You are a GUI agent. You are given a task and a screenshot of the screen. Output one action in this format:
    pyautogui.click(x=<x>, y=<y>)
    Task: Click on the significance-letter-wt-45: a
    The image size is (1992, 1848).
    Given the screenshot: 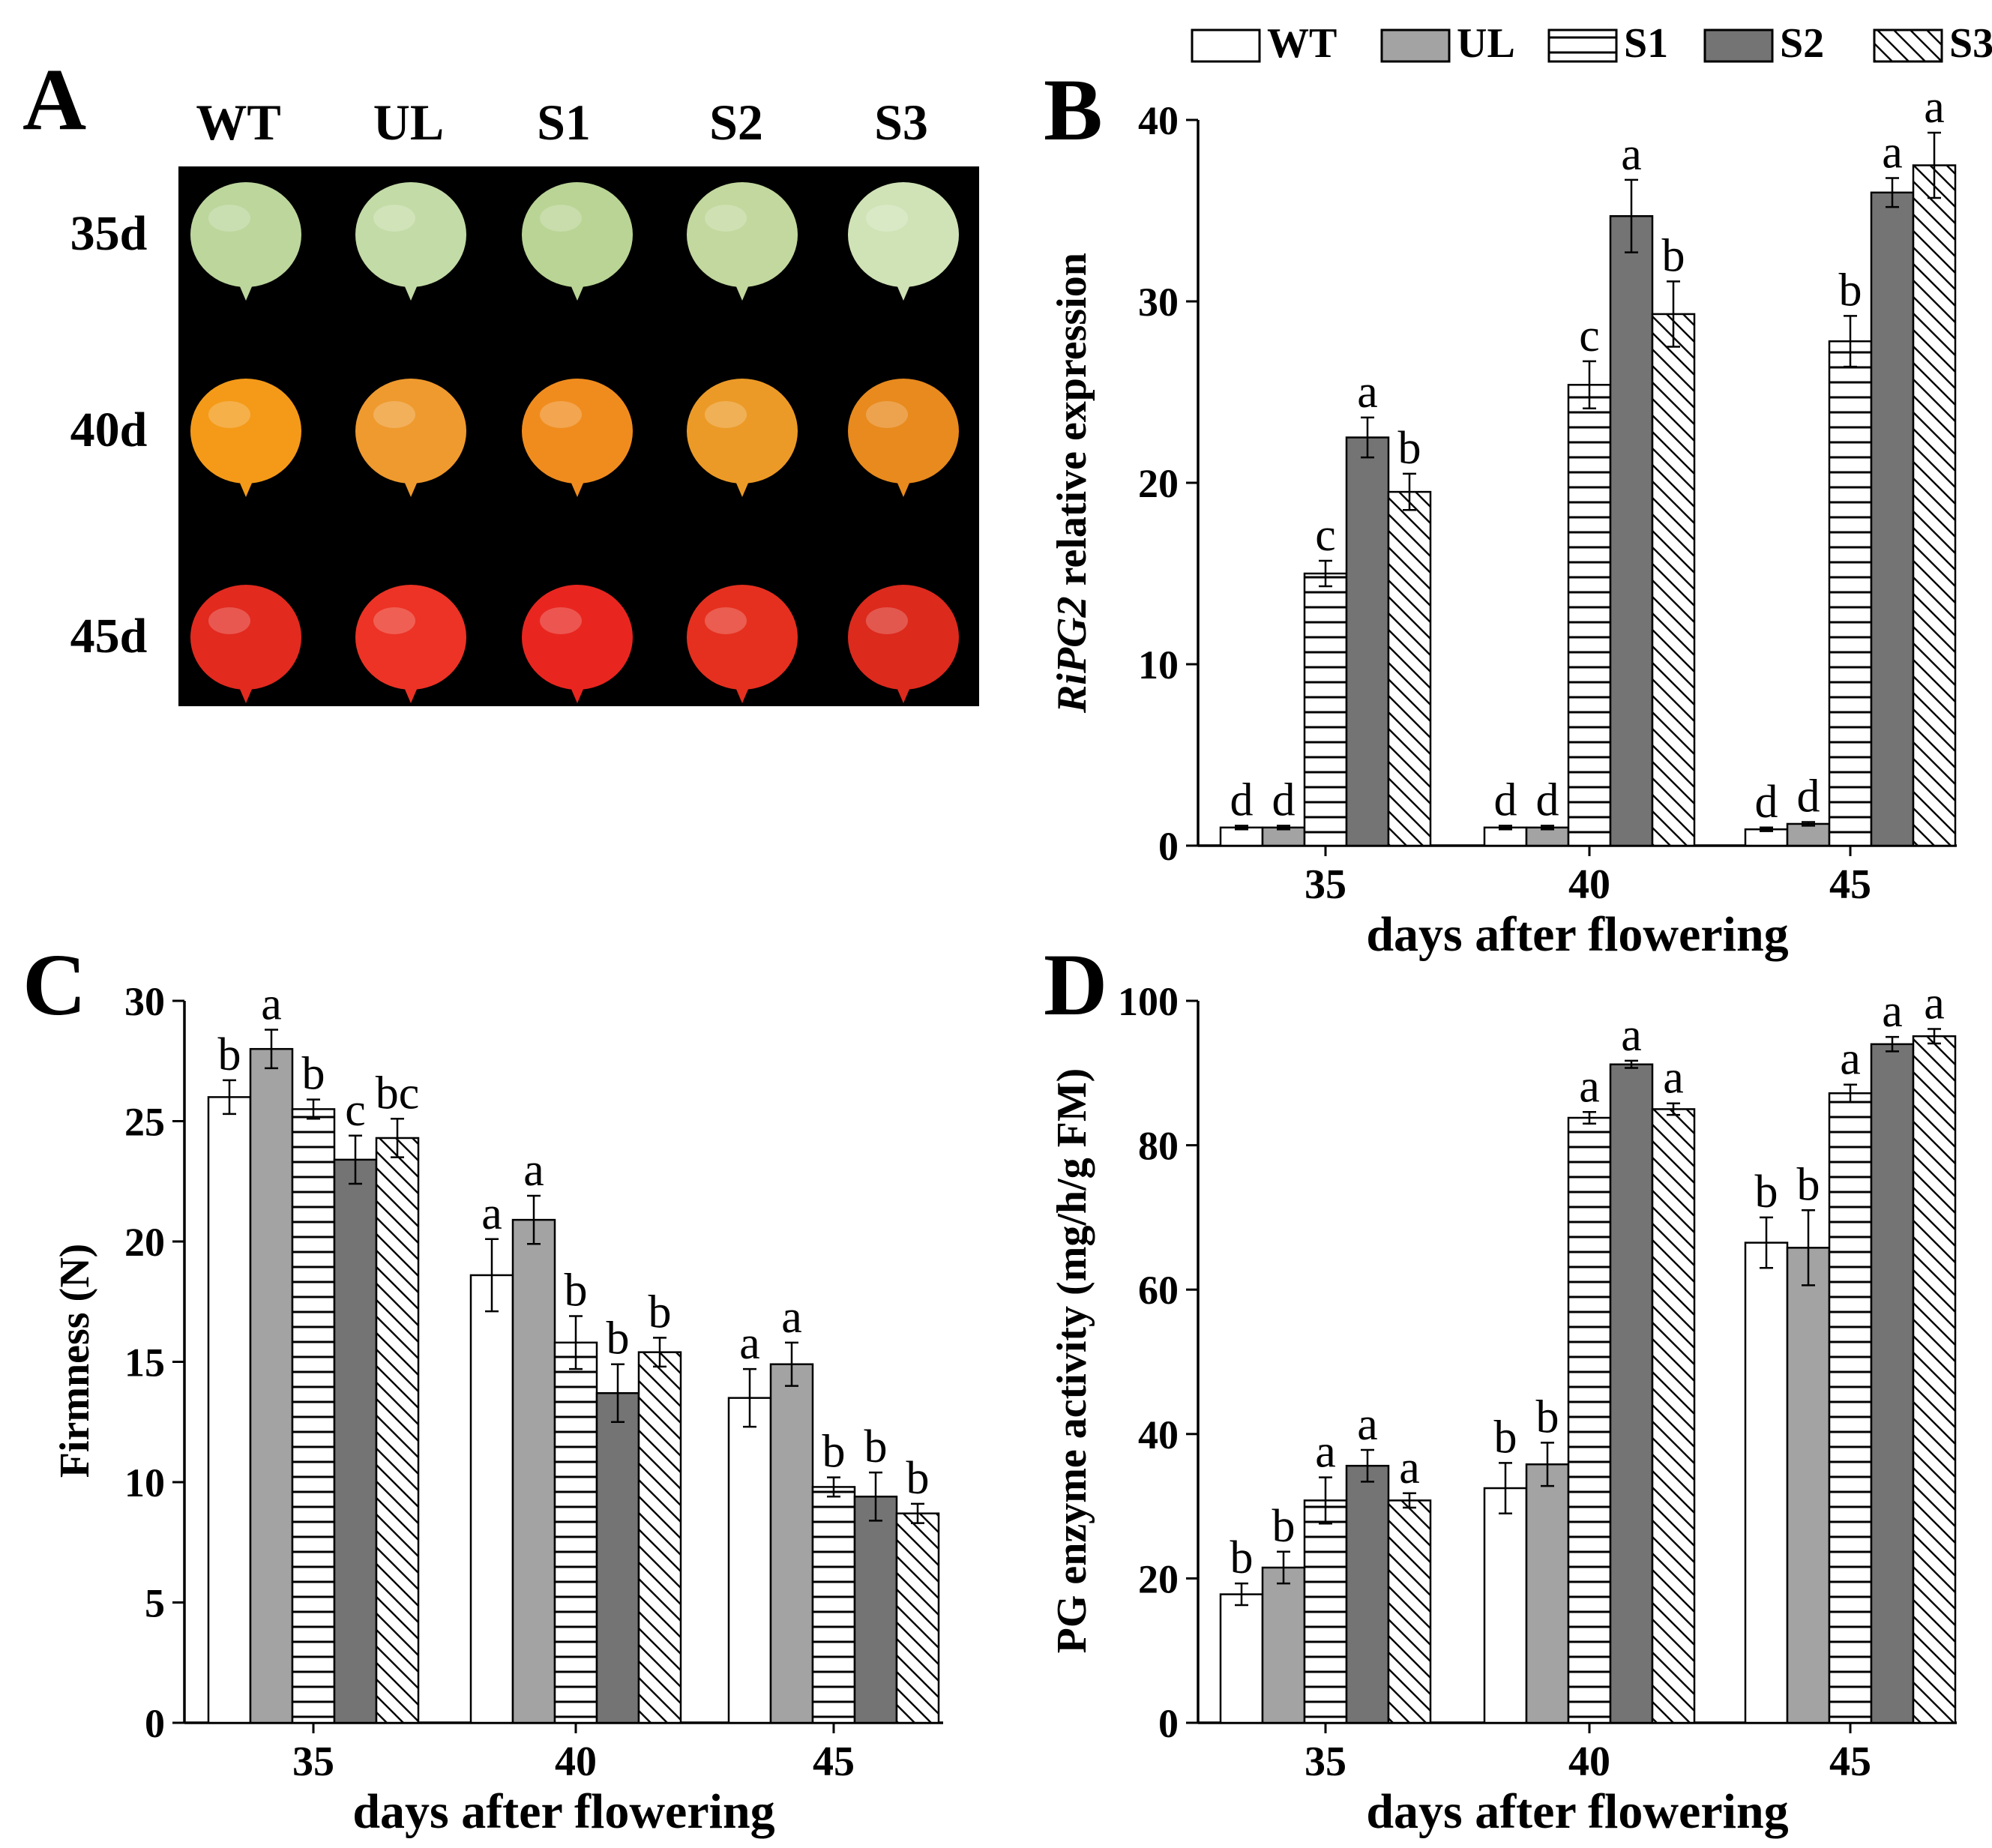 What is the action you would take?
    pyautogui.click(x=749, y=1343)
    